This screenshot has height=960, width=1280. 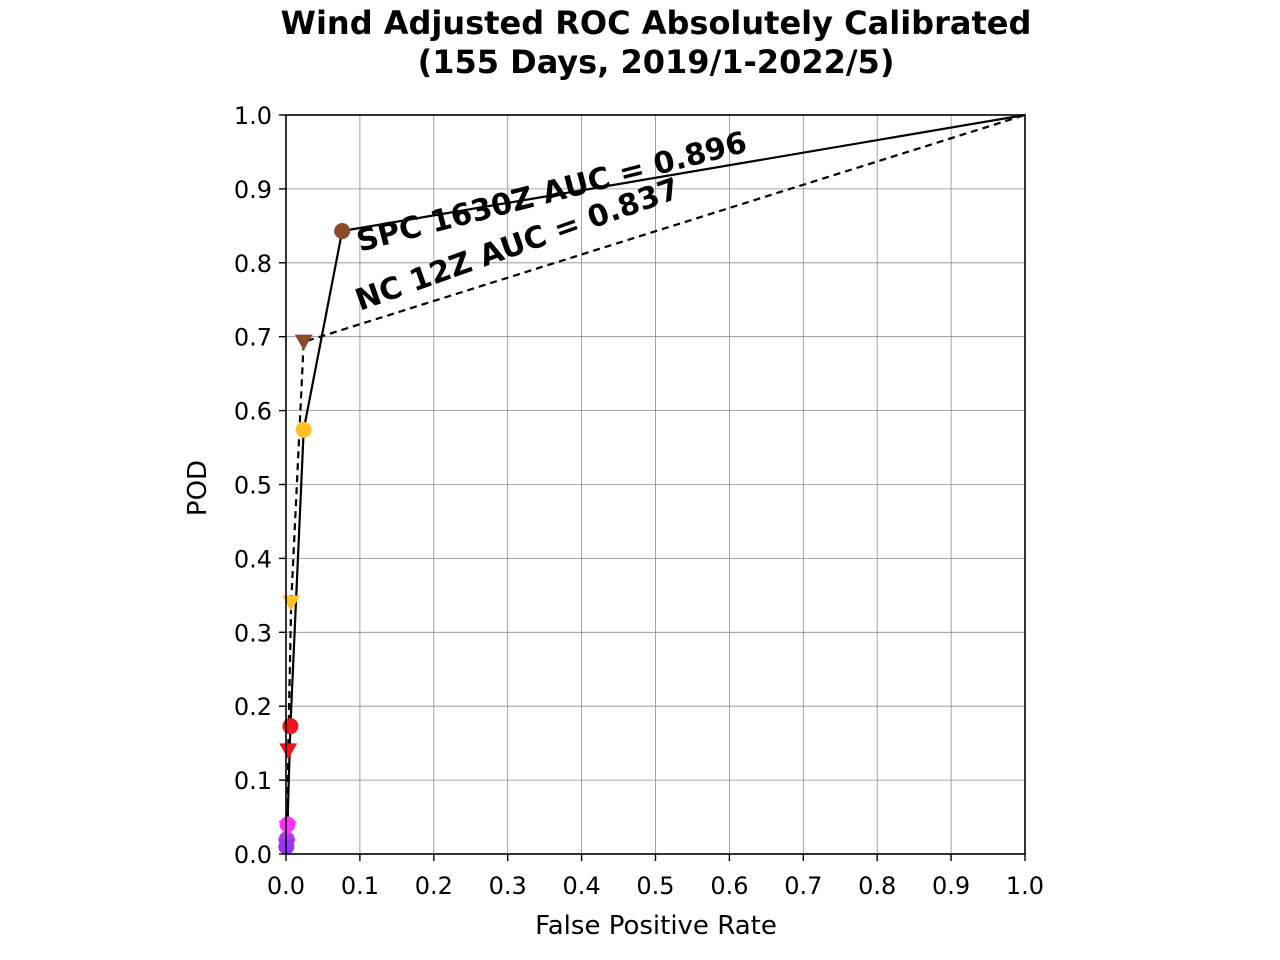 I want to click on y-axis-label: POD, so click(x=198, y=488).